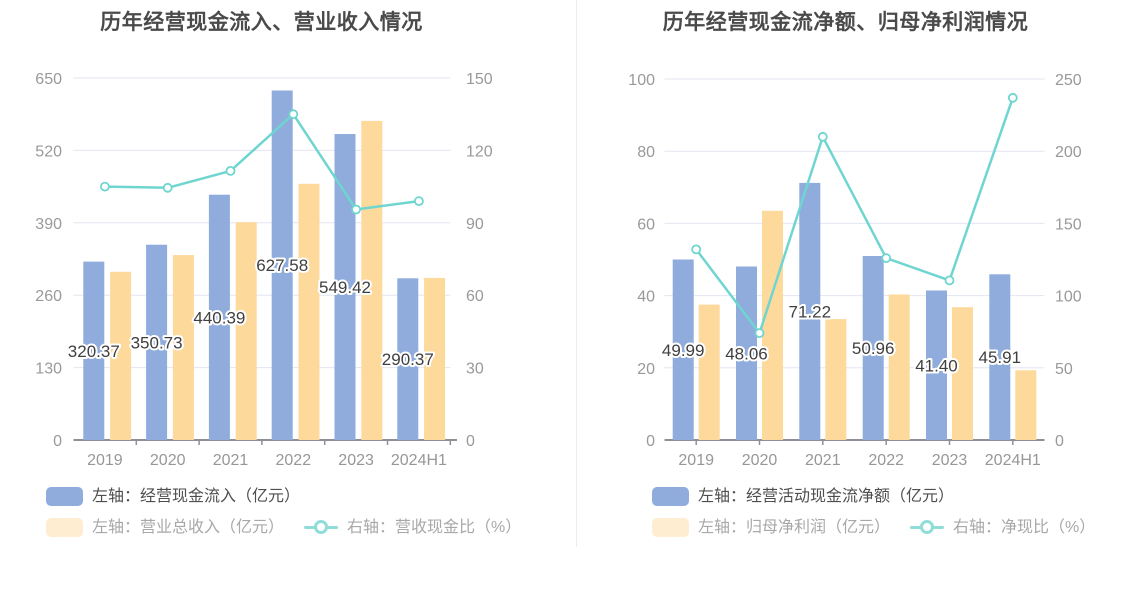 The image size is (1147, 589). What do you see at coordinates (841, 338) in the screenshot?
I see `value-labels: 49.99 48.06 71.22 50.96 41.40 45.91` at bounding box center [841, 338].